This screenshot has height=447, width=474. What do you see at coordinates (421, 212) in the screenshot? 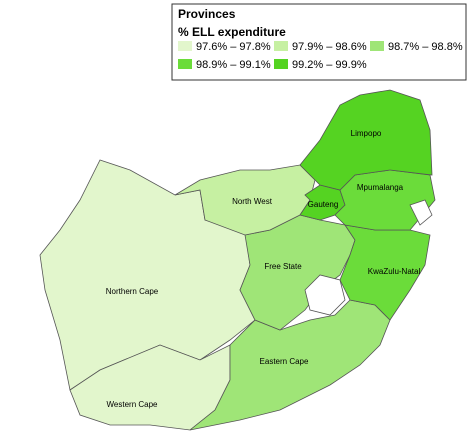
I see `eswatini` at bounding box center [421, 212].